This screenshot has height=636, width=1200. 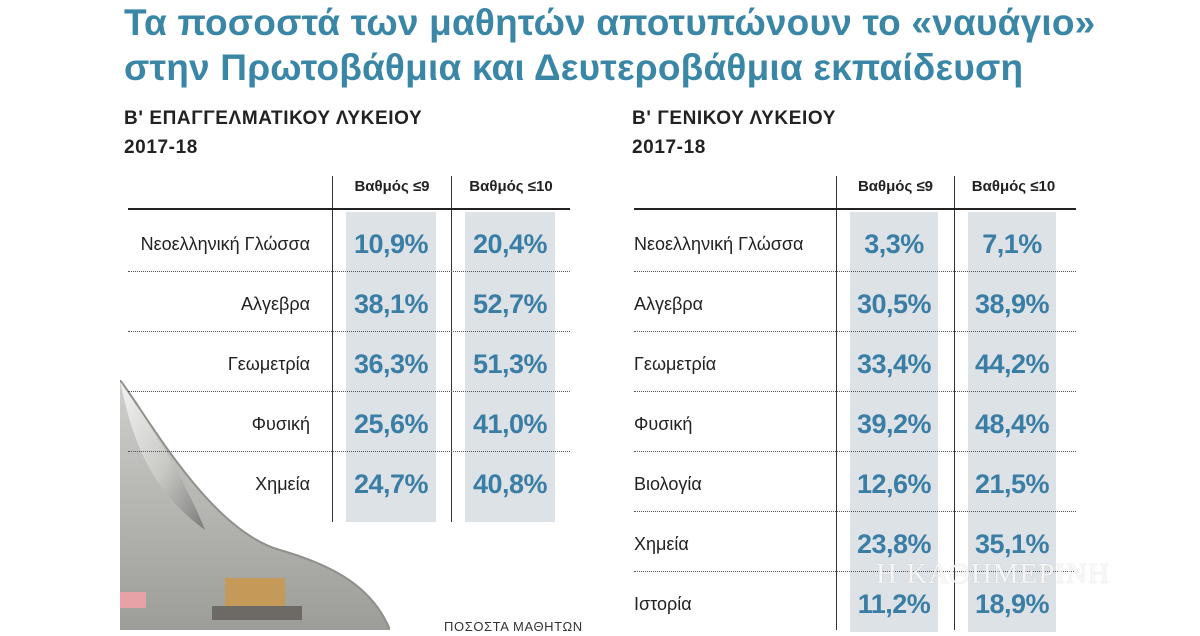 I want to click on table-row: Βιολογία 12,6% 21,5%, so click(x=858, y=482).